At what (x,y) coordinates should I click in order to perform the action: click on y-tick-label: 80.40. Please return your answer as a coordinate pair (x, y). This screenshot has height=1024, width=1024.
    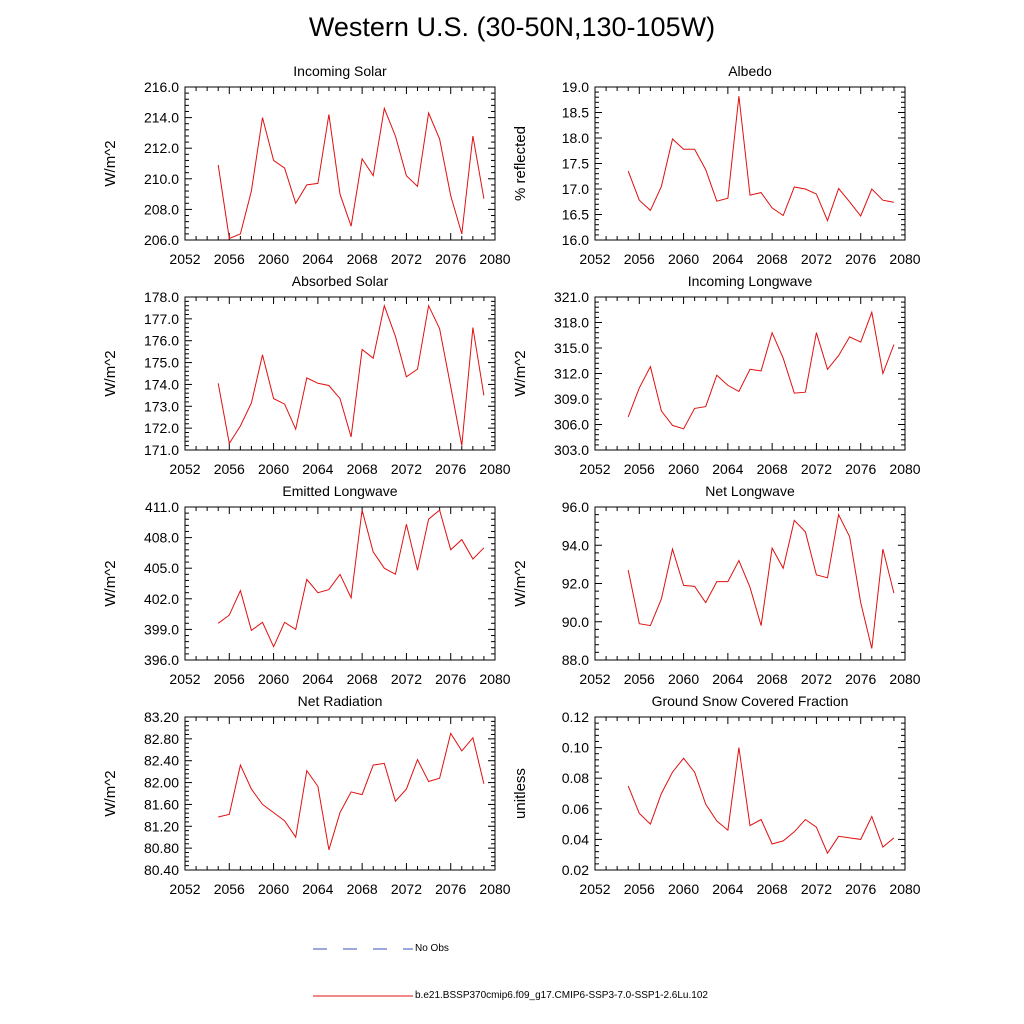
    Looking at the image, I should click on (161, 870).